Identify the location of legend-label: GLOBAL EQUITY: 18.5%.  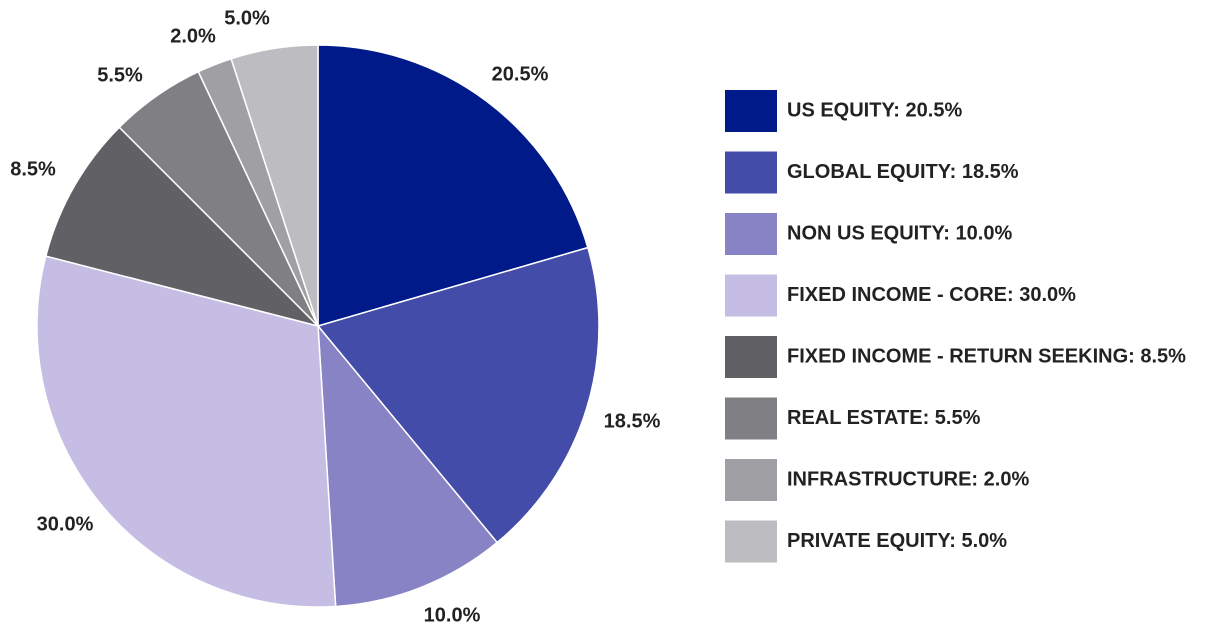
(903, 172).